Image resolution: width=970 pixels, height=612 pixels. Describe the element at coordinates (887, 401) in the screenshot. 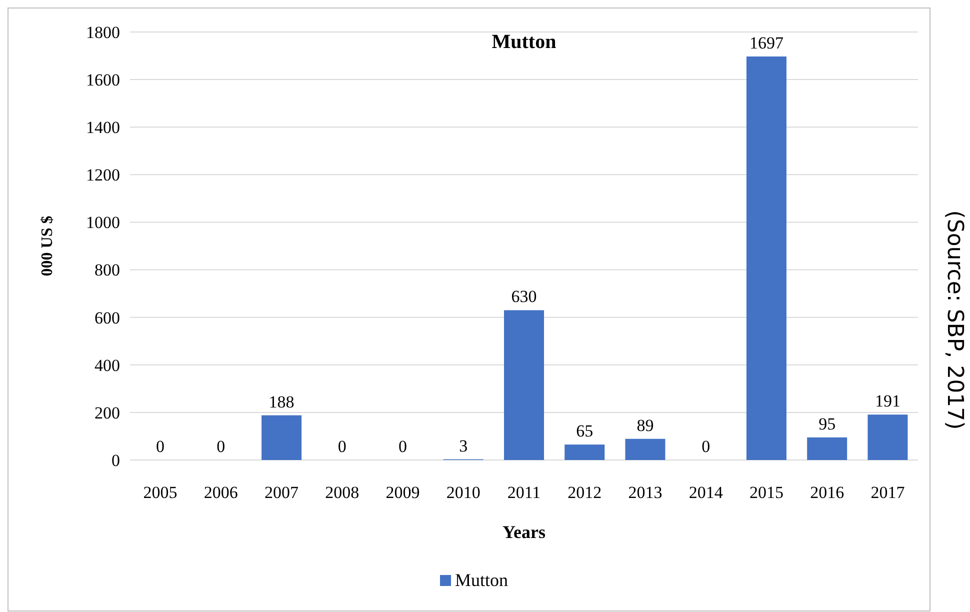

I see `data-label: 191` at that location.